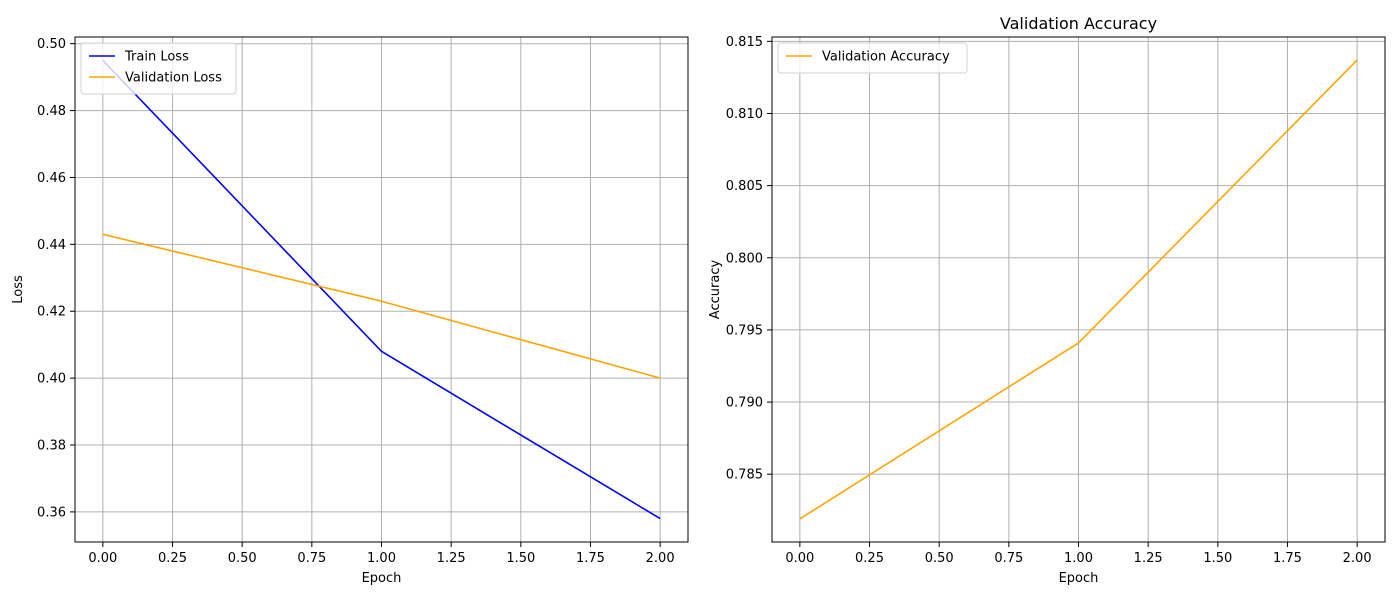  I want to click on chart-0-legend: Train Loss Validation Loss, so click(158, 68).